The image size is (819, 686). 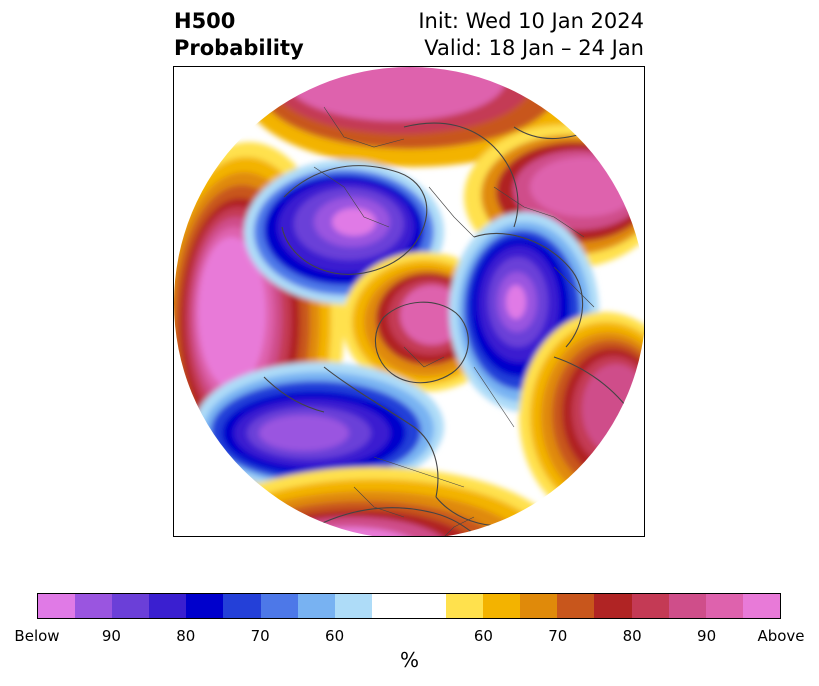 I want to click on colorbar-tick-label: Below, so click(x=37, y=636).